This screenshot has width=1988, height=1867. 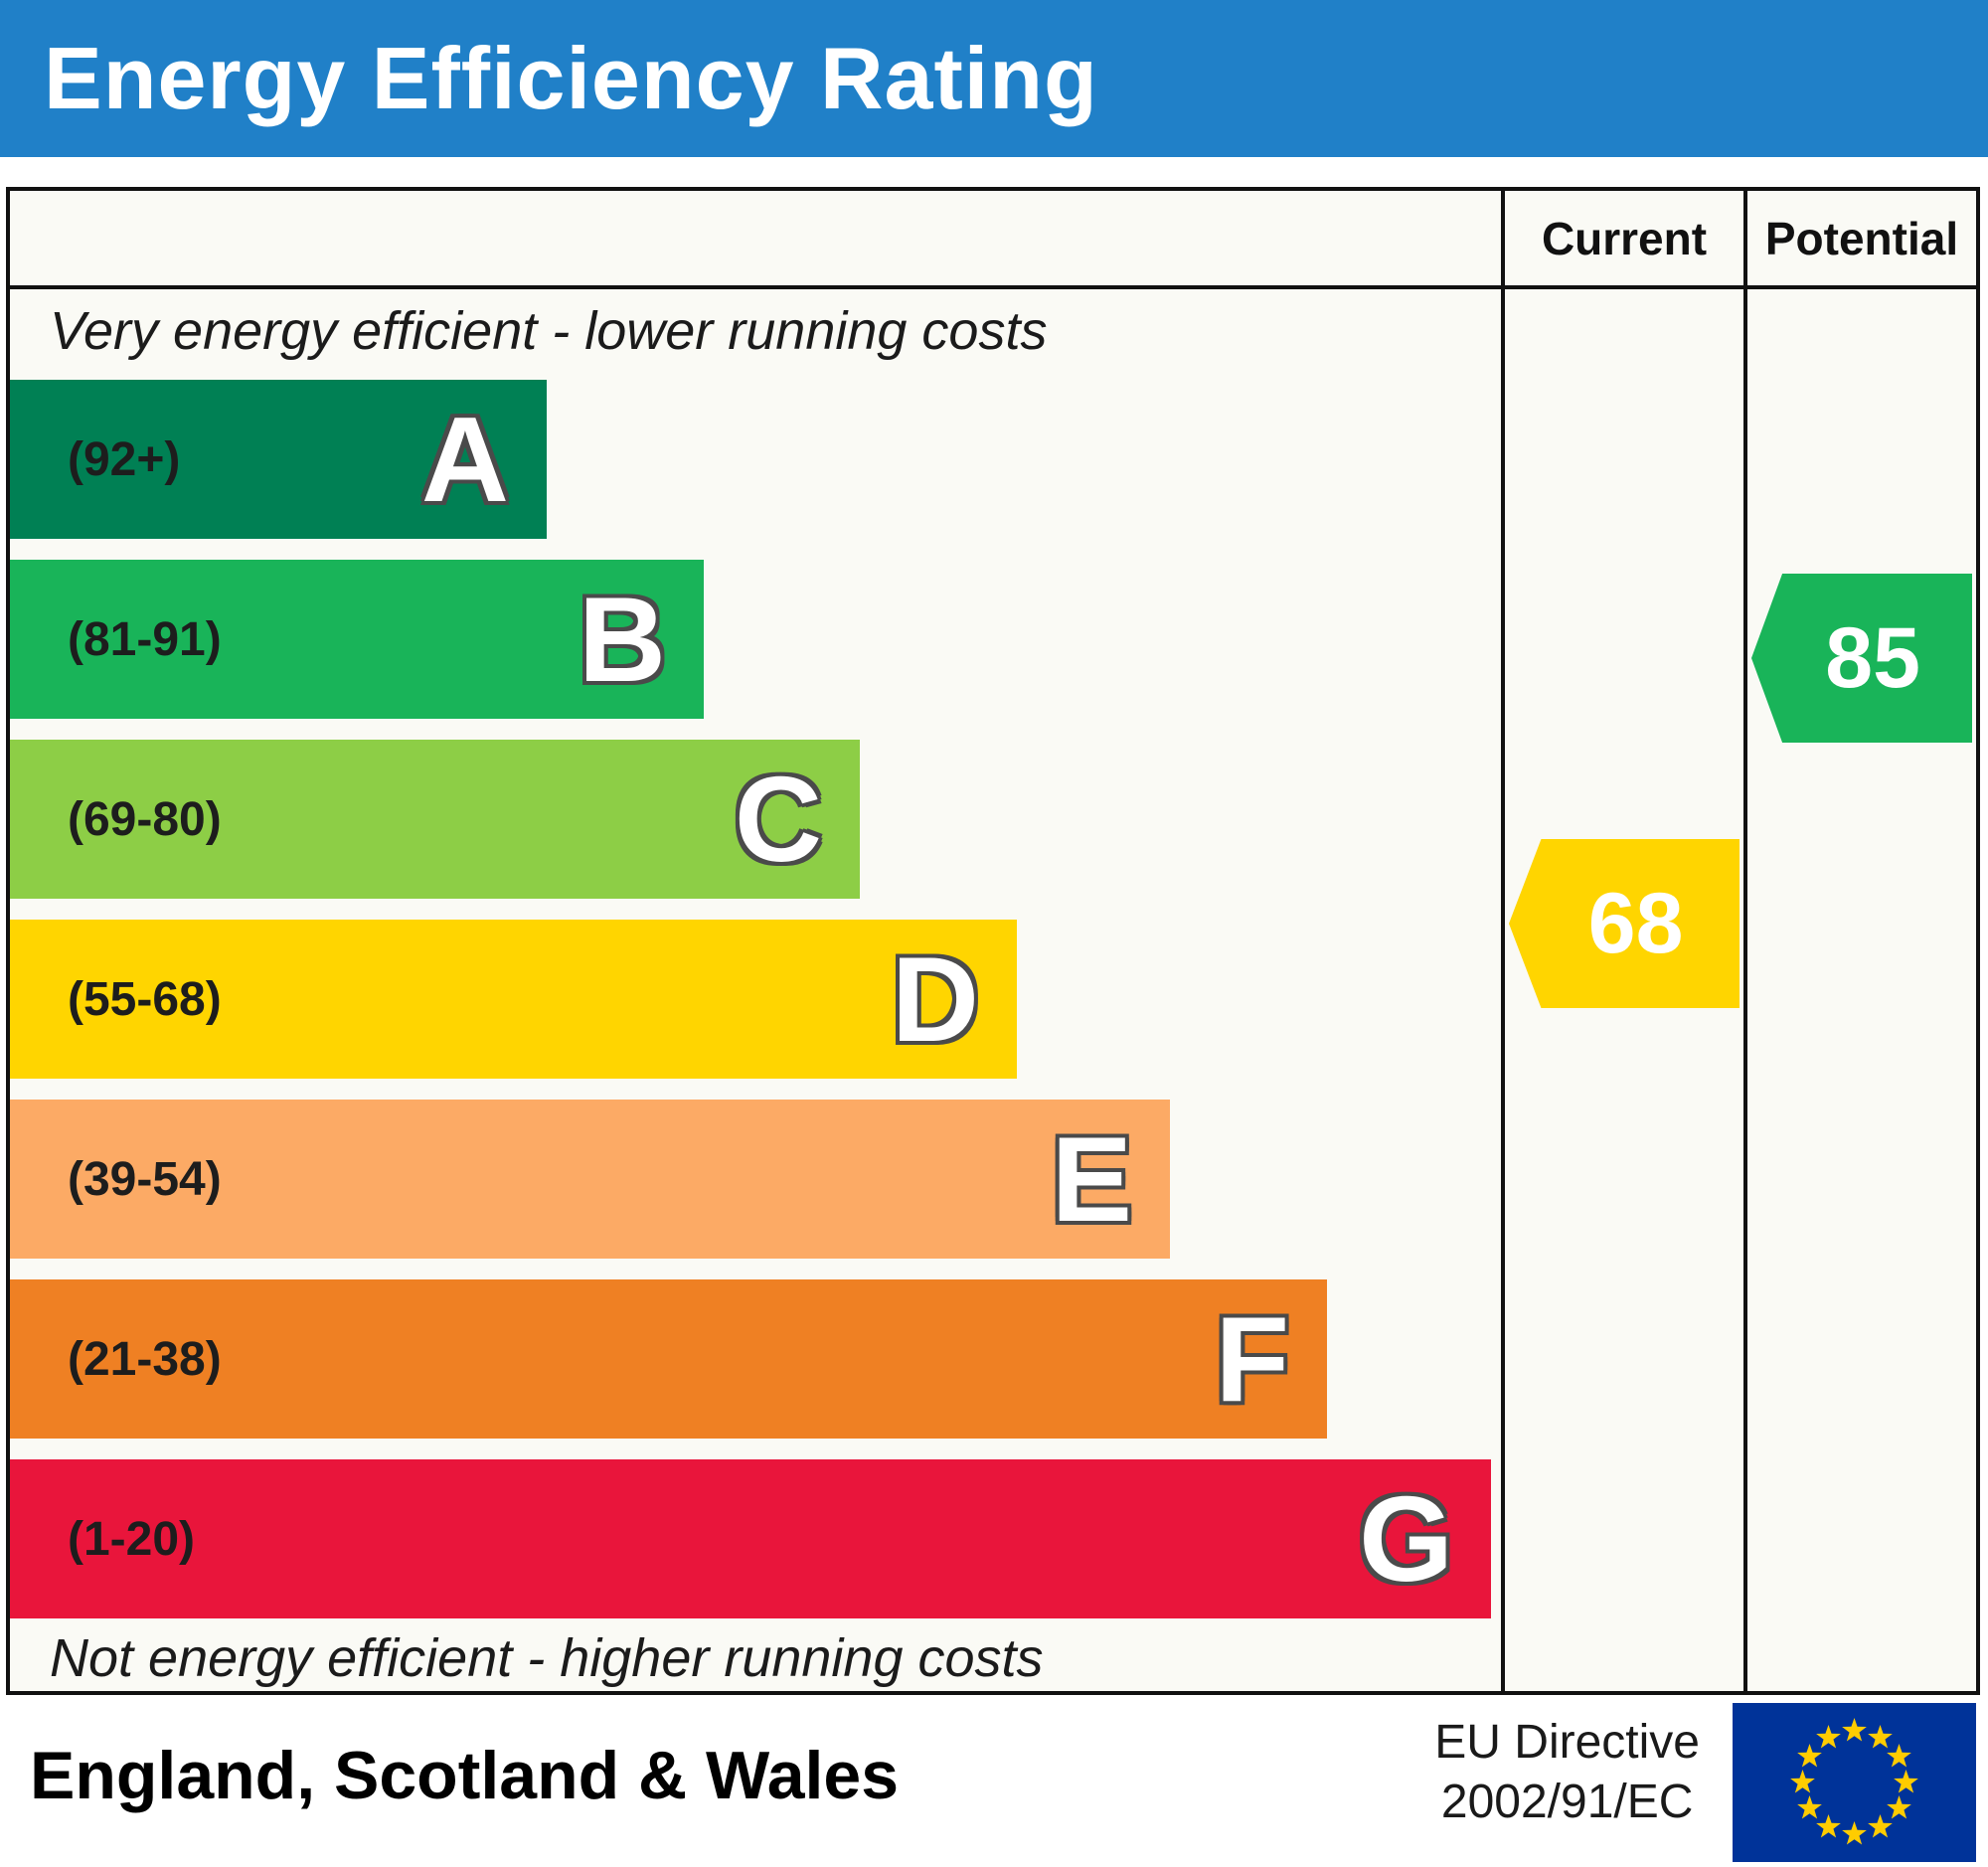 I want to click on band-a-range: (92+), so click(x=124, y=459).